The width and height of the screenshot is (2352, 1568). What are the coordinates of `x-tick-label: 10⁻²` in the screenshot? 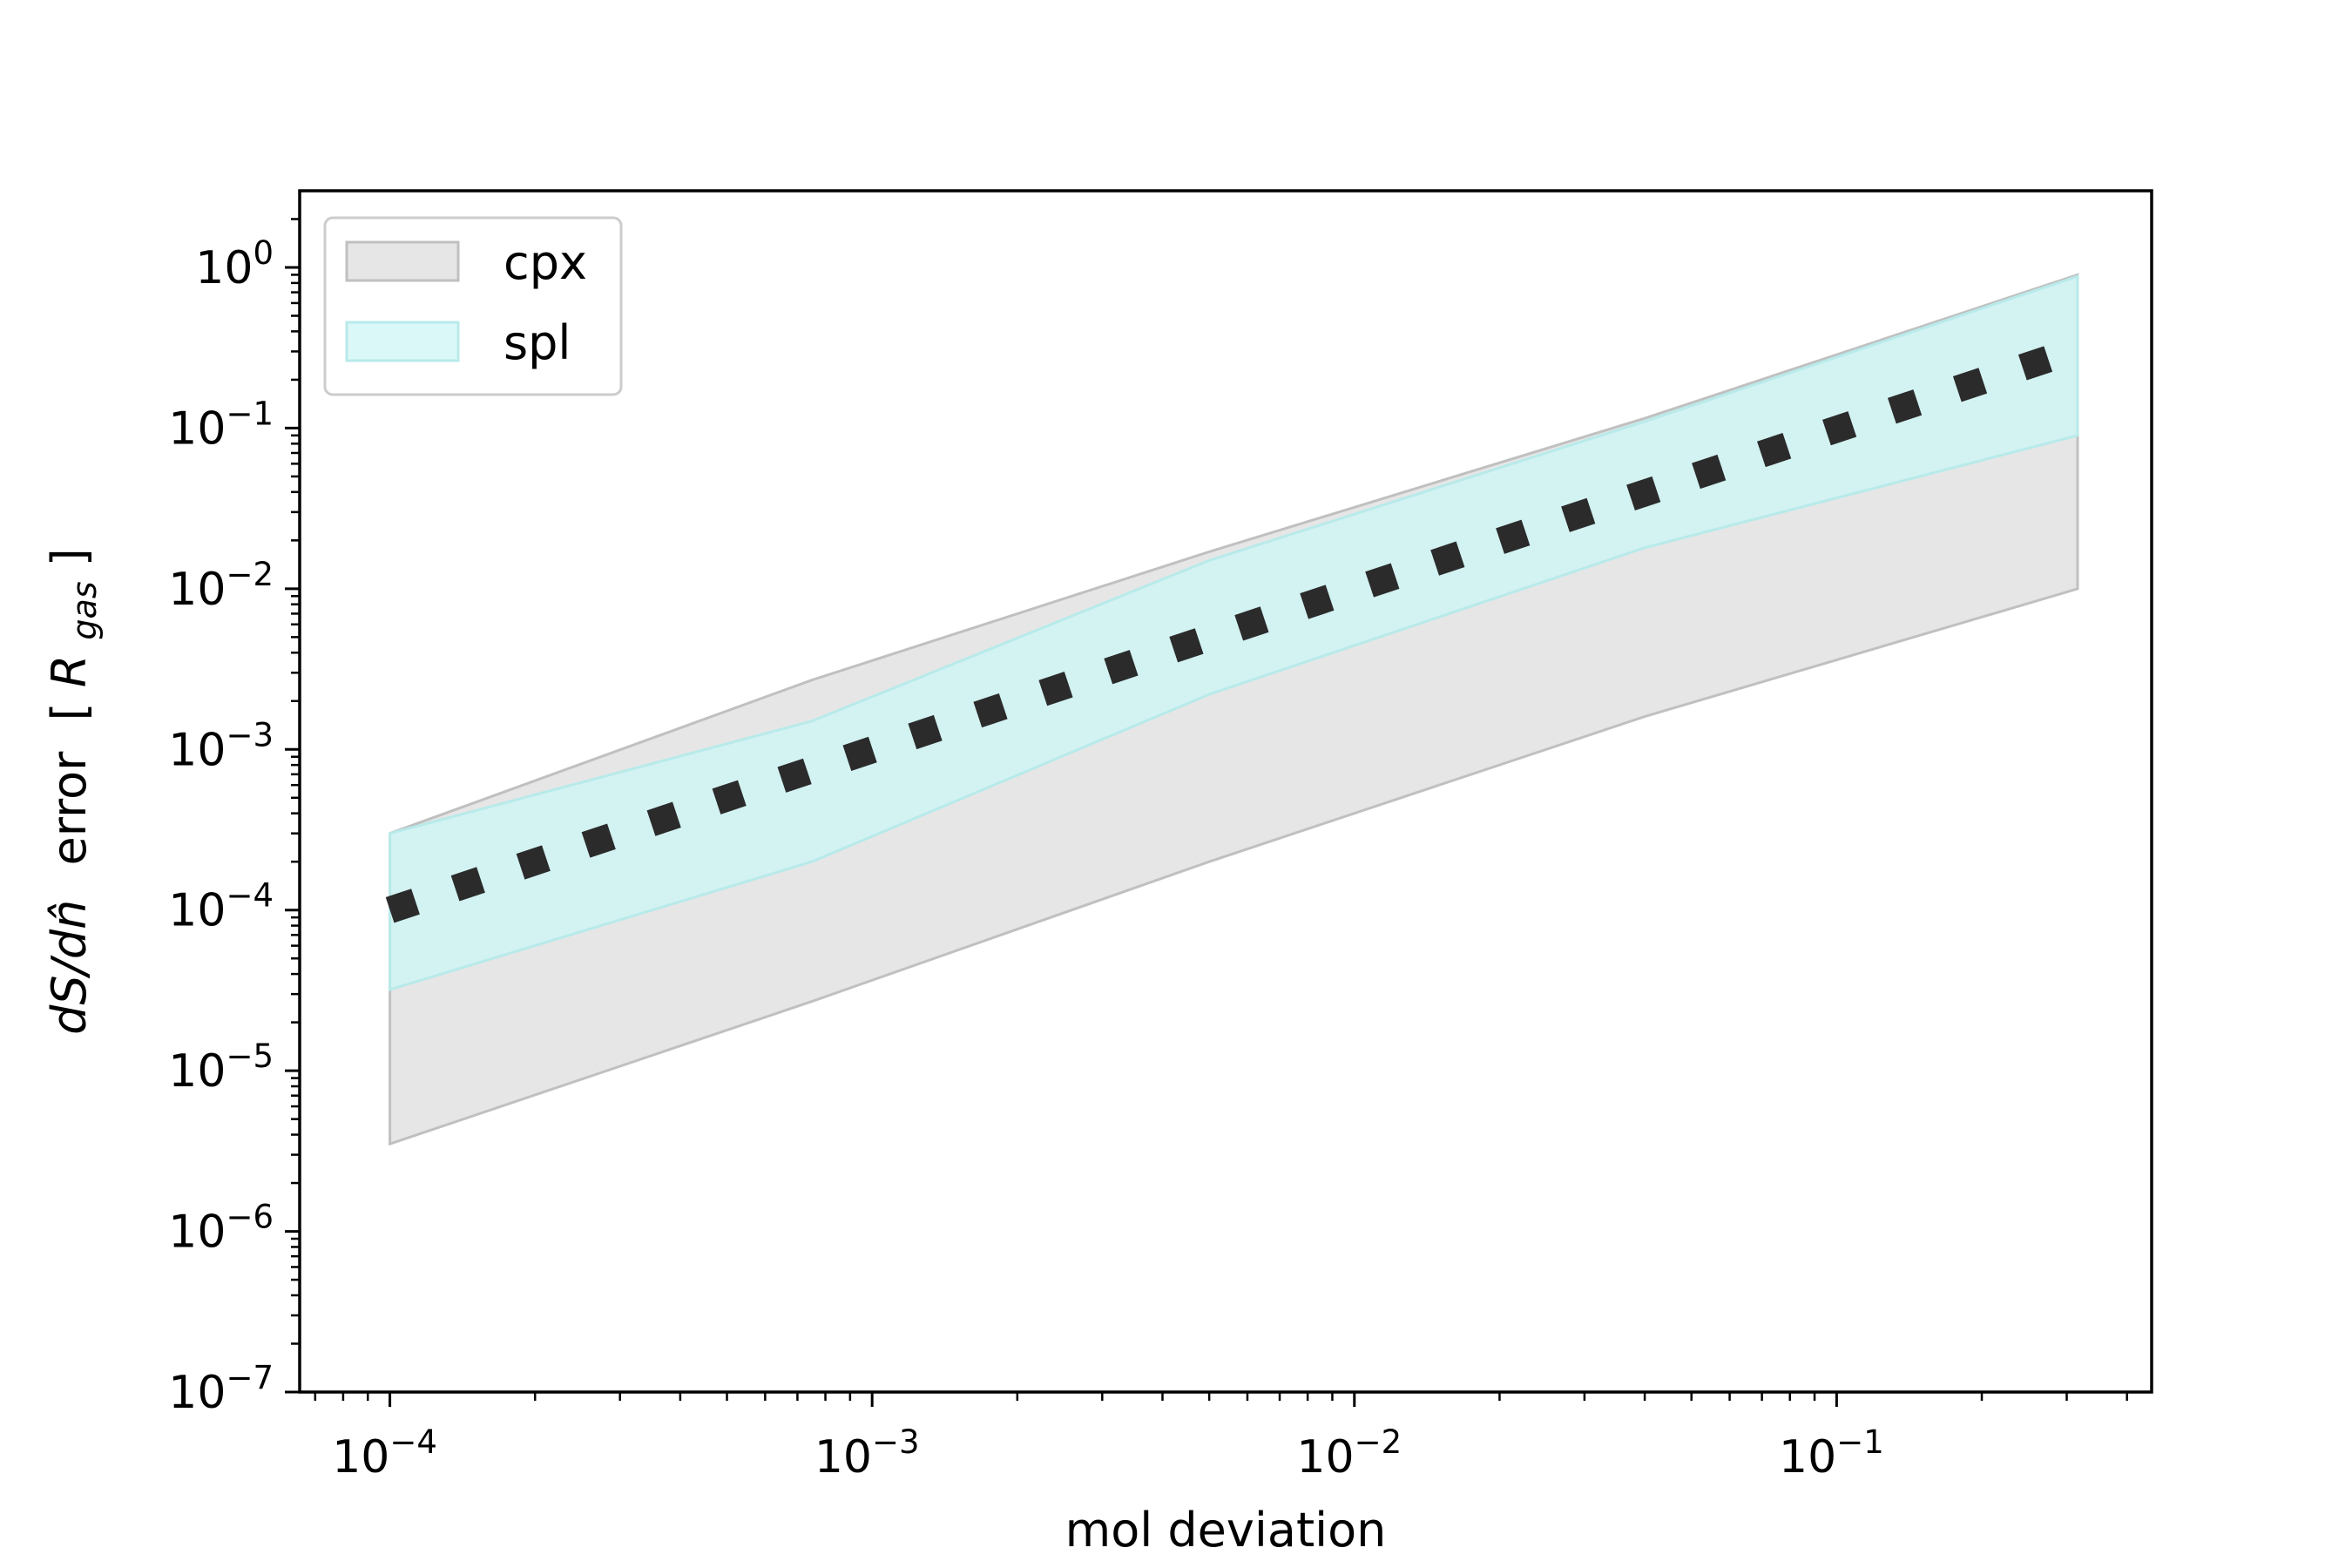 It's located at (1349, 1453).